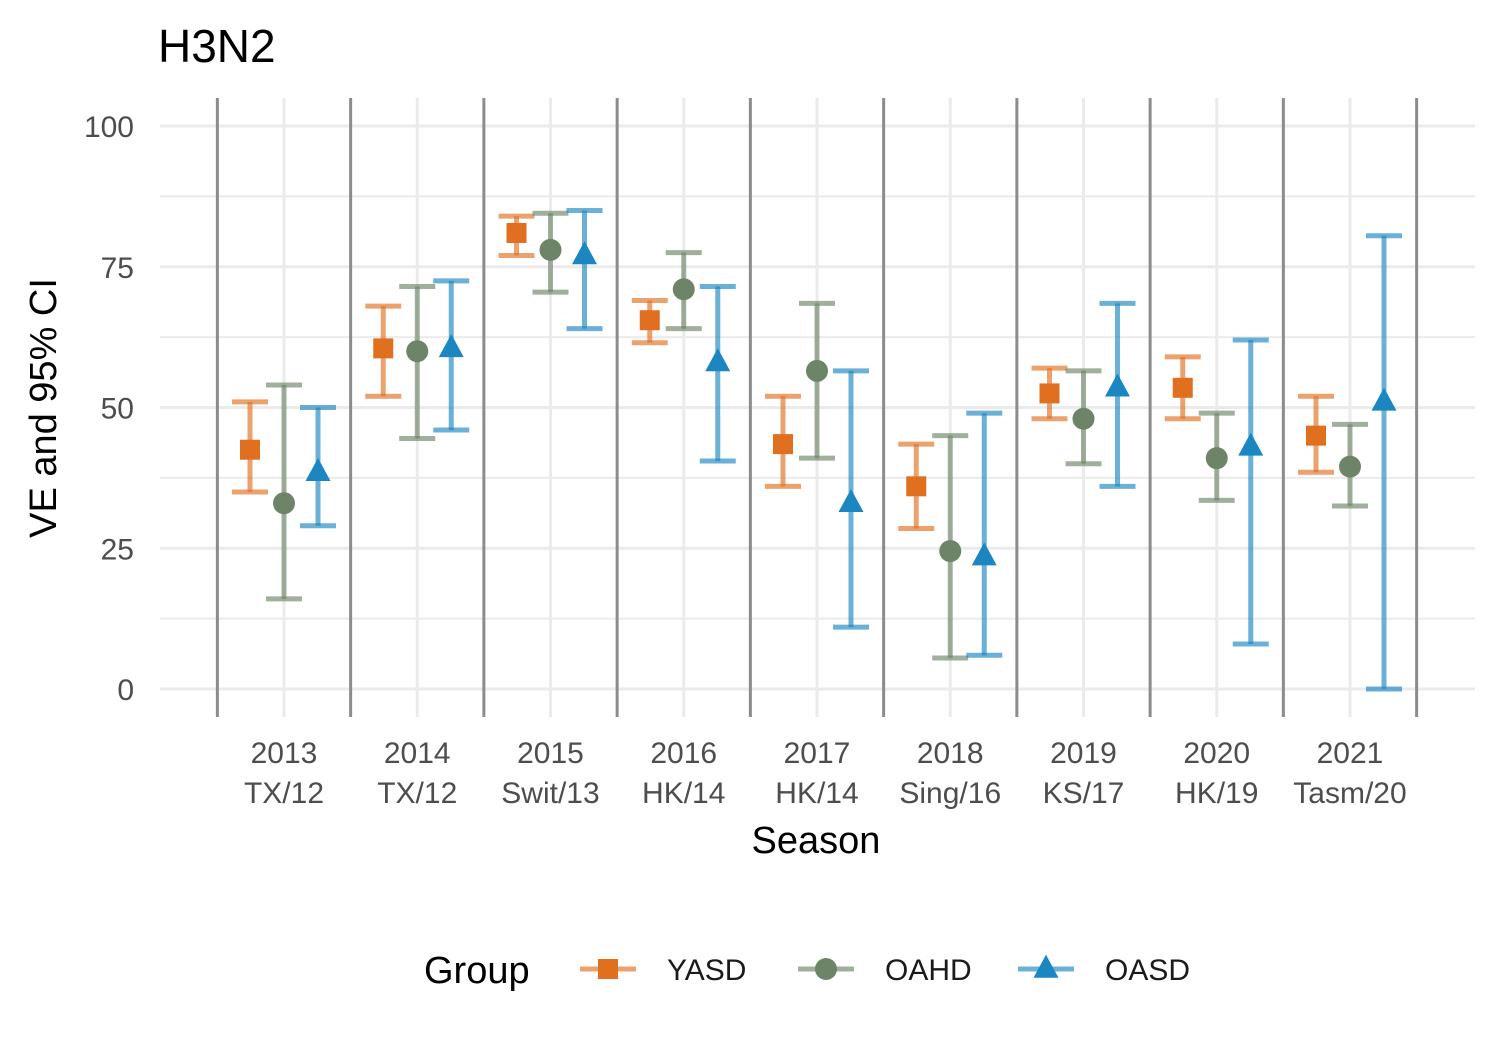 The image size is (1500, 1050). What do you see at coordinates (1216, 753) in the screenshot?
I see `x-tick-label-year: 2020` at bounding box center [1216, 753].